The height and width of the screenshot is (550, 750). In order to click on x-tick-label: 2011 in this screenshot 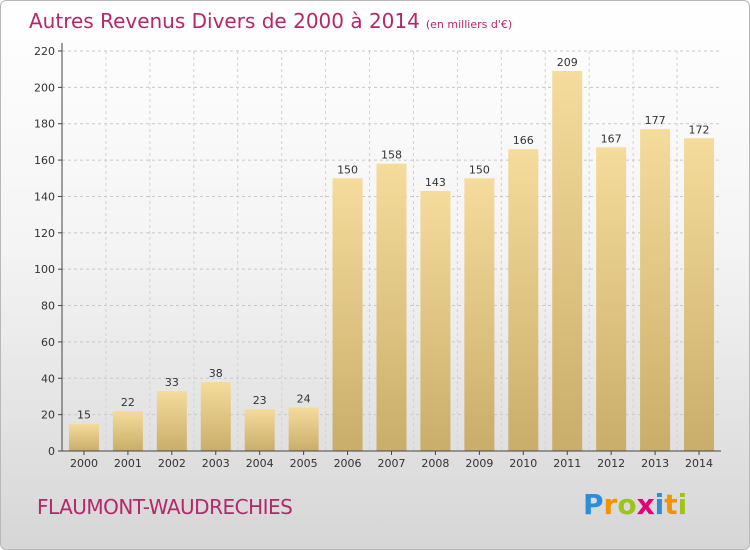, I will do `click(567, 463)`.